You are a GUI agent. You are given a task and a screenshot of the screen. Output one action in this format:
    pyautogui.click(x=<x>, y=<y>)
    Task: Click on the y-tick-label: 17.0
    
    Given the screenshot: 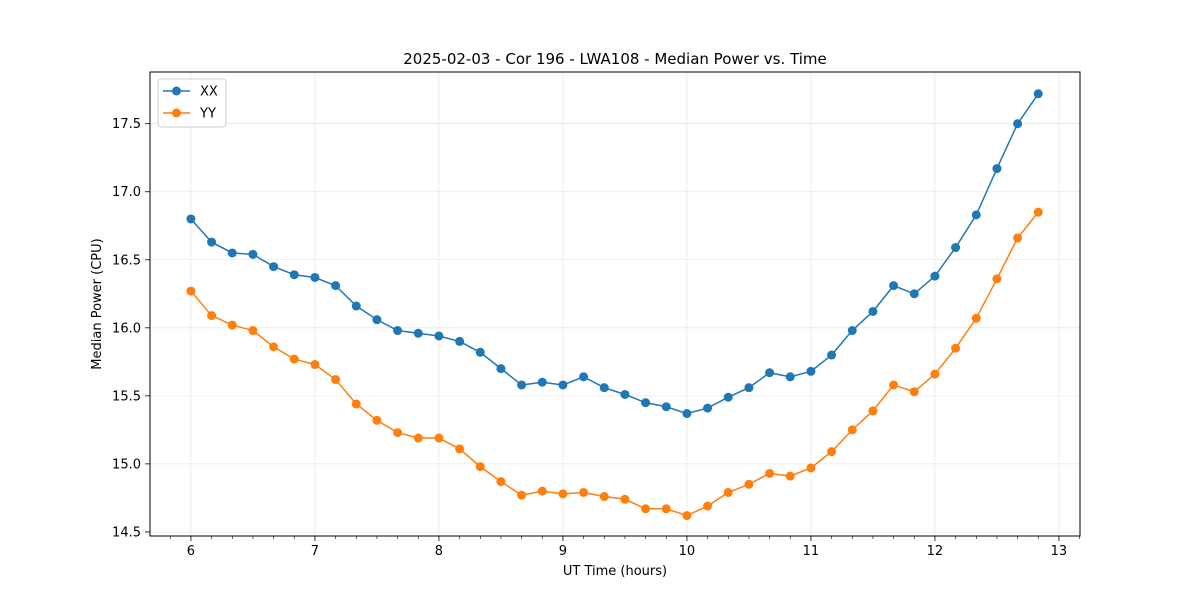 What is the action you would take?
    pyautogui.click(x=126, y=192)
    